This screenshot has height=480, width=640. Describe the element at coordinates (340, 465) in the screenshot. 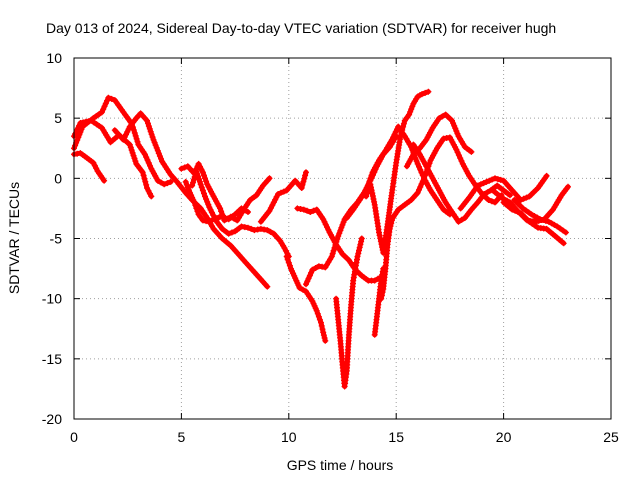

I see `x-axis-label: GPS time / hours` at that location.